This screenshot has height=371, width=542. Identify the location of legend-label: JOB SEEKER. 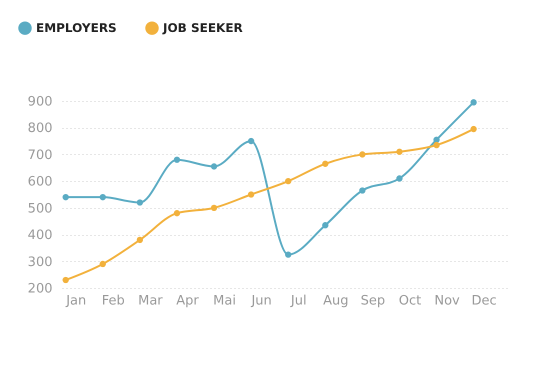
(202, 28).